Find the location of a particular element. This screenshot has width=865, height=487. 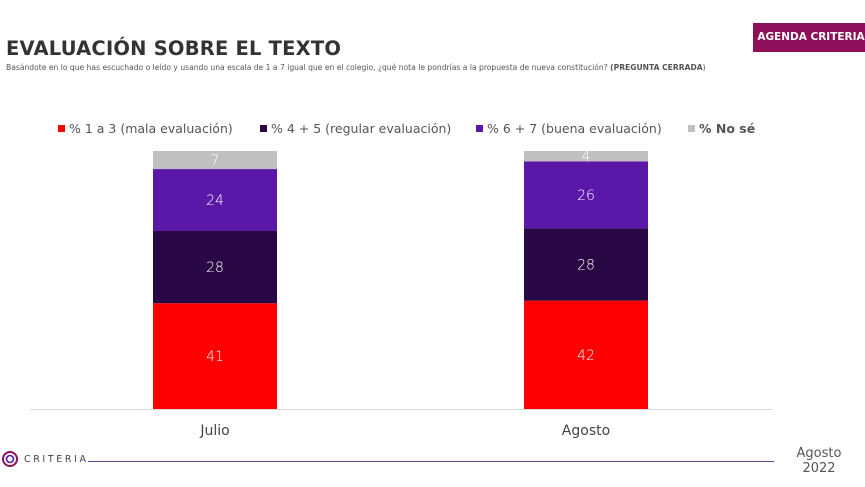

data-label-agosto-regular: 28 is located at coordinates (586, 266).